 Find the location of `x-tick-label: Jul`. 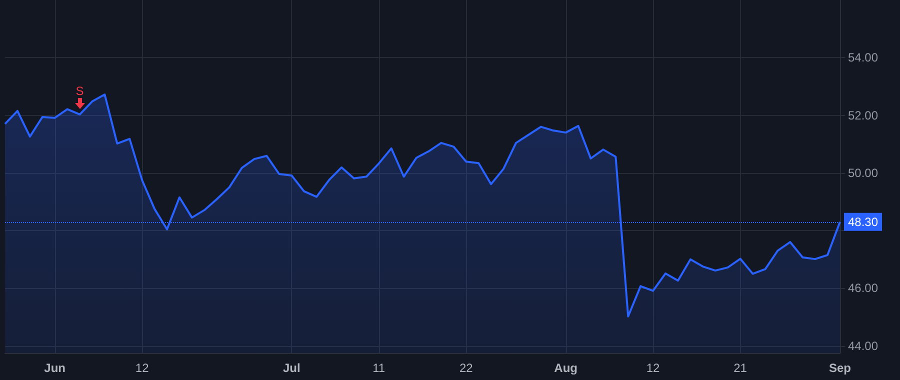

x-tick-label: Jul is located at coordinates (291, 368).